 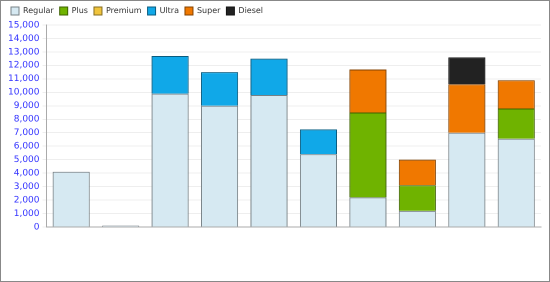 I want to click on y-tick-label: 10,000, so click(x=24, y=93).